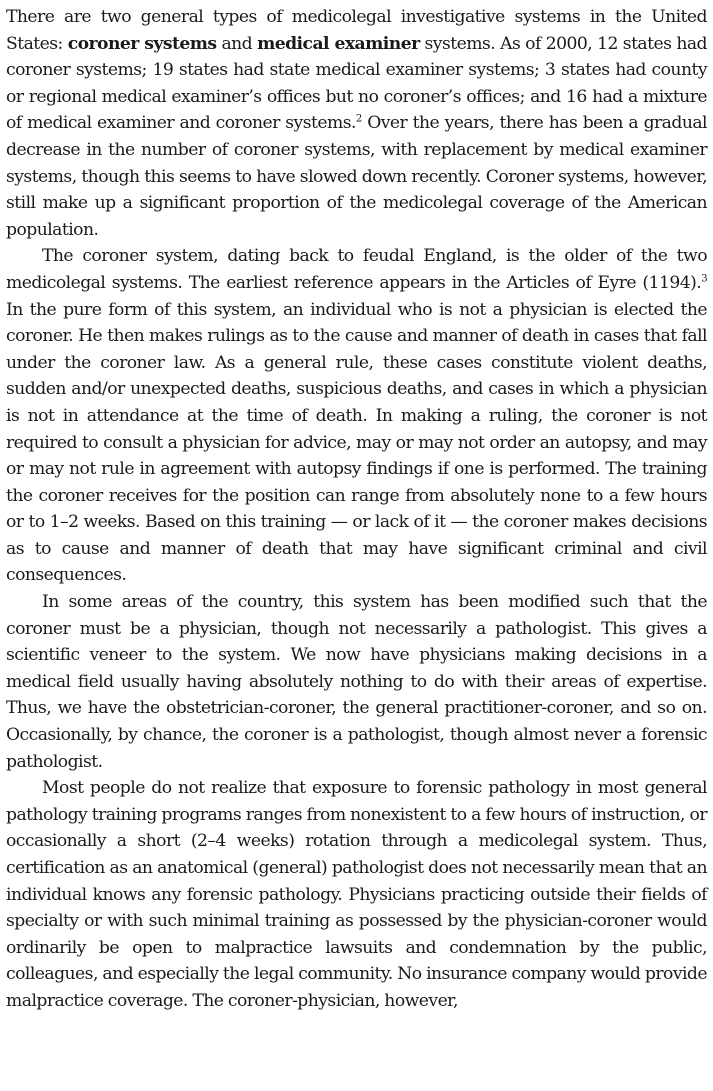 The width and height of the screenshot is (713, 1091). What do you see at coordinates (142, 43) in the screenshot?
I see `term-coroner-systems: coroner systems` at bounding box center [142, 43].